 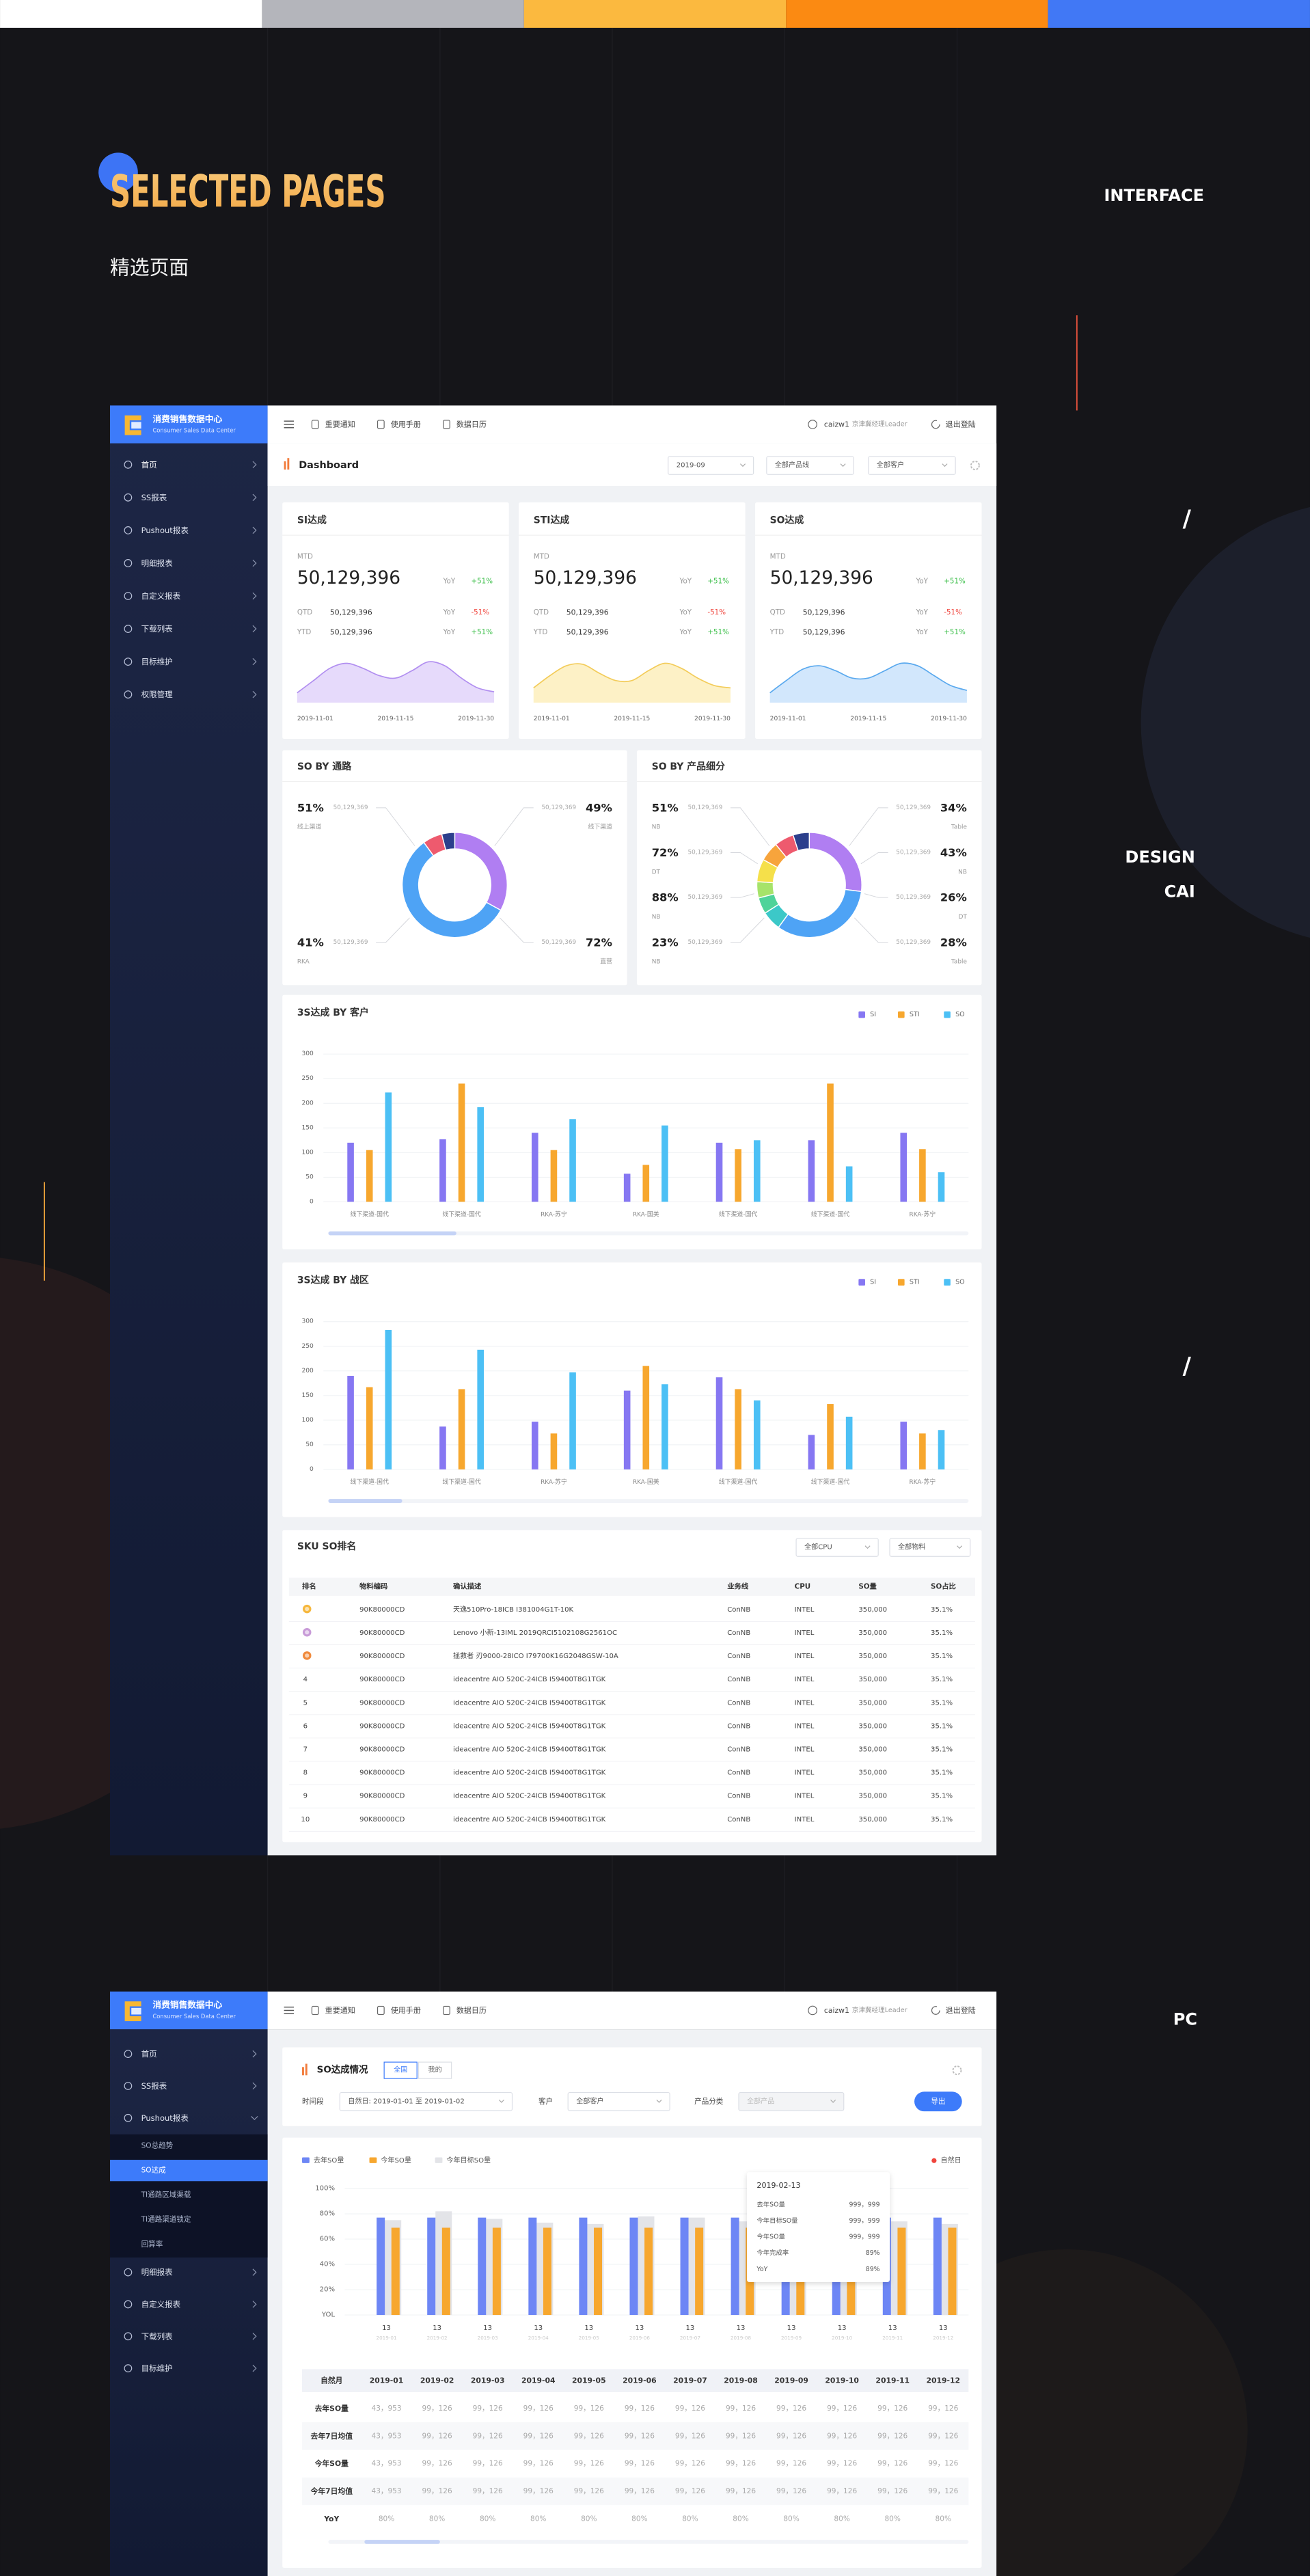 What do you see at coordinates (157, 2146) in the screenshot?
I see `submenu-item: SO总趋势` at bounding box center [157, 2146].